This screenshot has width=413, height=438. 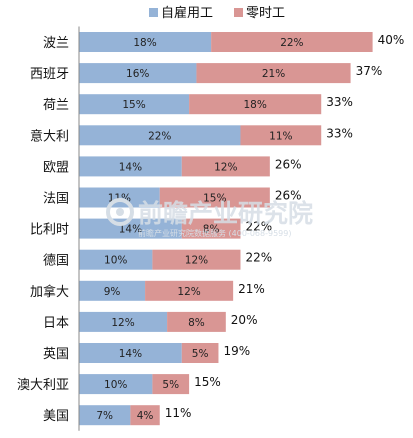 I want to click on category-label: 西班牙, so click(x=49, y=74).